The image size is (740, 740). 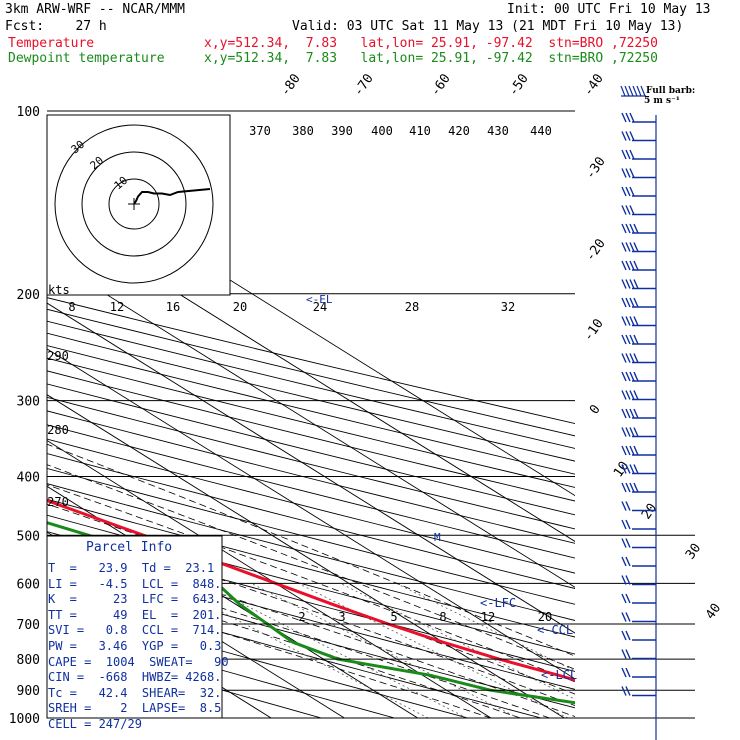 I want to click on barb-legend-unit: 5 m s⁻¹, so click(x=662, y=101).